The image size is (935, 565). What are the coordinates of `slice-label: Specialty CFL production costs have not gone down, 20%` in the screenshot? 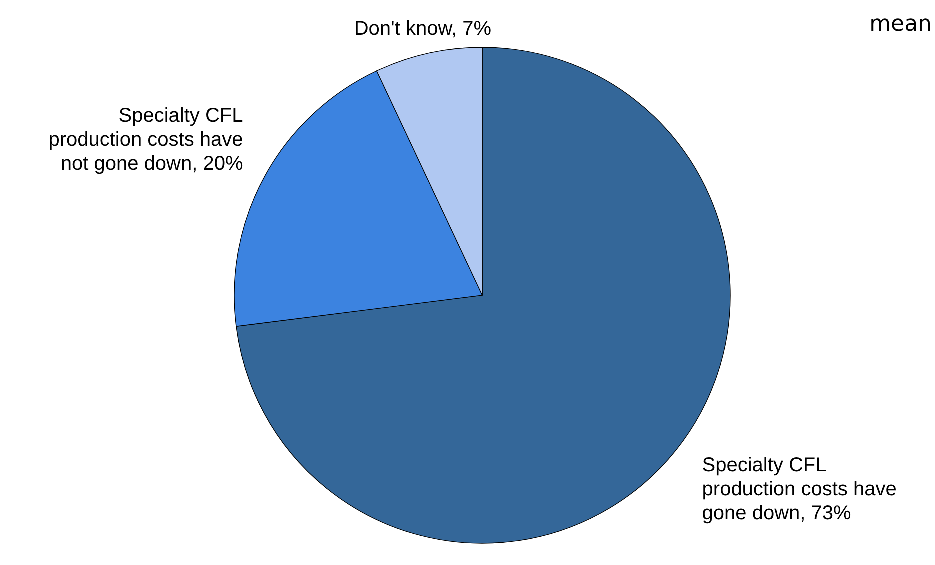 It's located at (146, 139).